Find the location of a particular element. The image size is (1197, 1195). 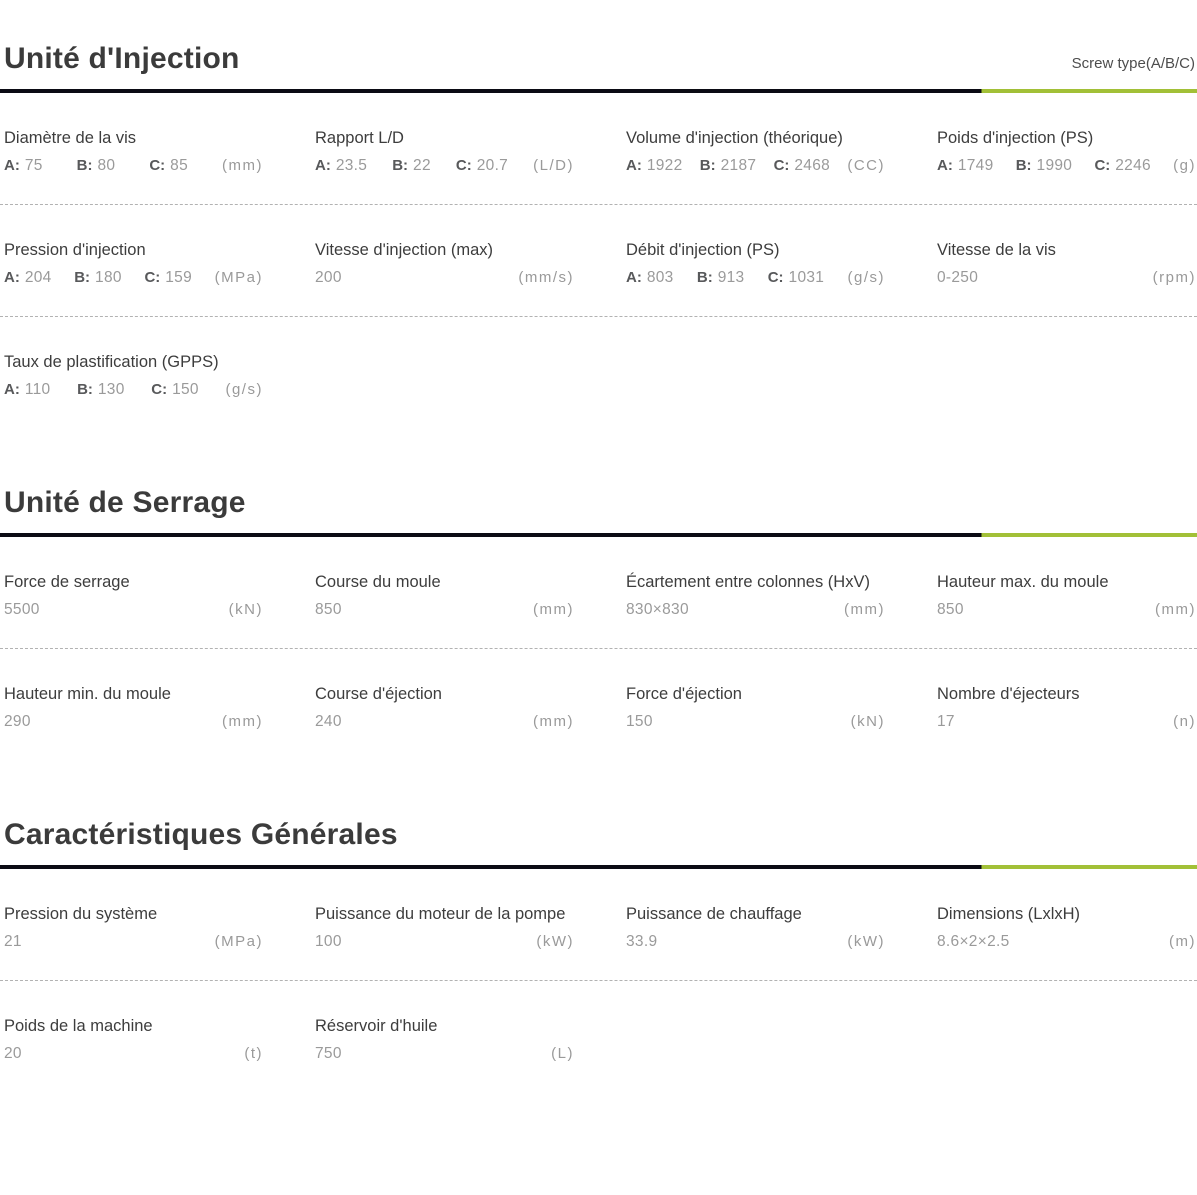

spec-value: 240 is located at coordinates (328, 721).